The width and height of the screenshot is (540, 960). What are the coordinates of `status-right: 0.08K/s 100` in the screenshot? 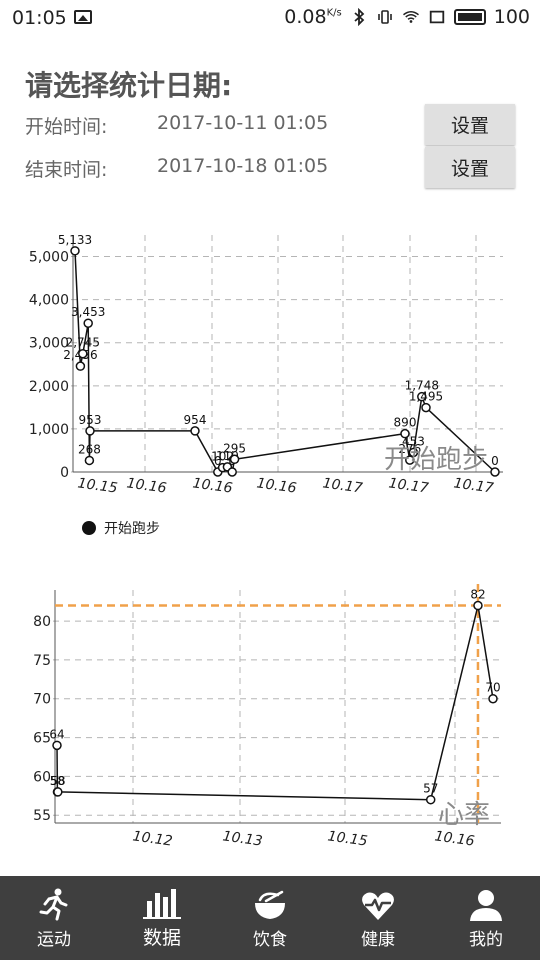 It's located at (407, 17).